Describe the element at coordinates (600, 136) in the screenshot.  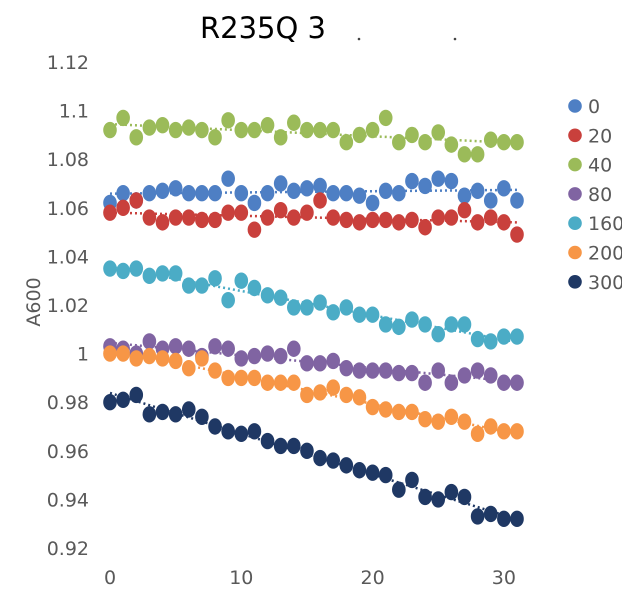
I see `legend-label: 20` at that location.